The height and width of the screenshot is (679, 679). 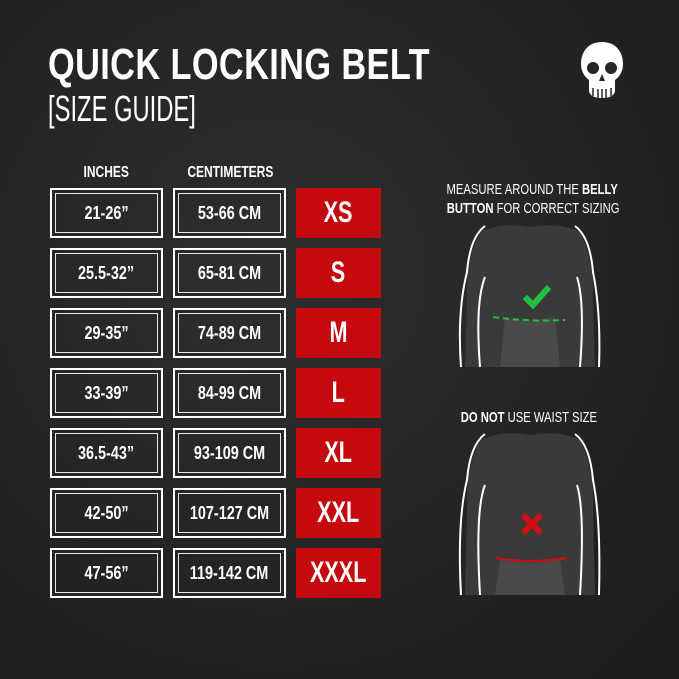 I want to click on page-title: QUICK LOCKING BELT, so click(x=239, y=64).